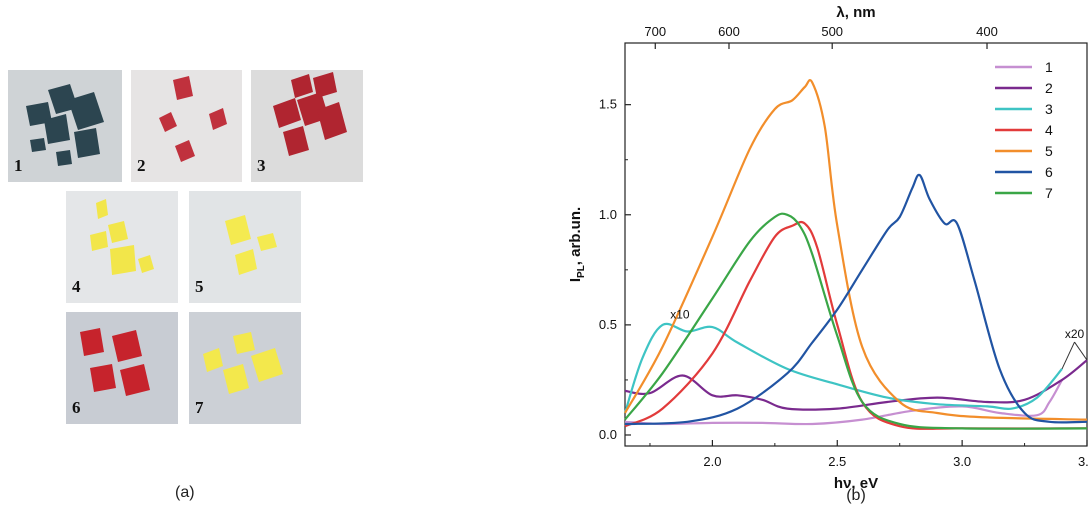 The height and width of the screenshot is (511, 1089). What do you see at coordinates (581, 271) in the screenshot?
I see `y-axis-label-sub: PL` at bounding box center [581, 271].